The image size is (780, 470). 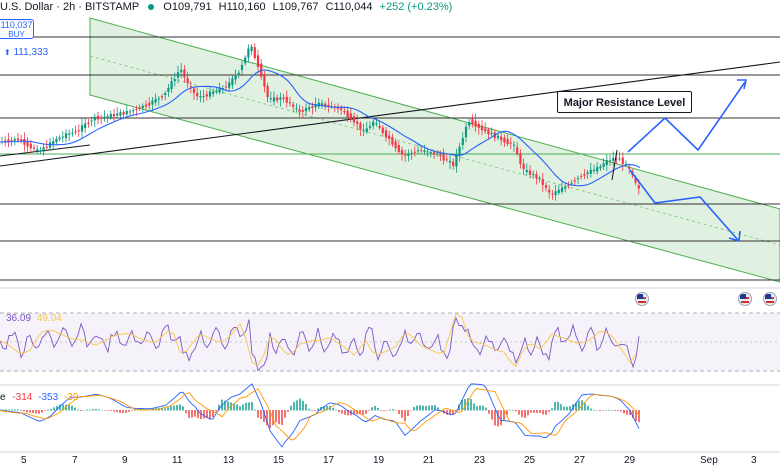 What do you see at coordinates (17, 29) in the screenshot?
I see `buy-button: 110,037 BUY` at bounding box center [17, 29].